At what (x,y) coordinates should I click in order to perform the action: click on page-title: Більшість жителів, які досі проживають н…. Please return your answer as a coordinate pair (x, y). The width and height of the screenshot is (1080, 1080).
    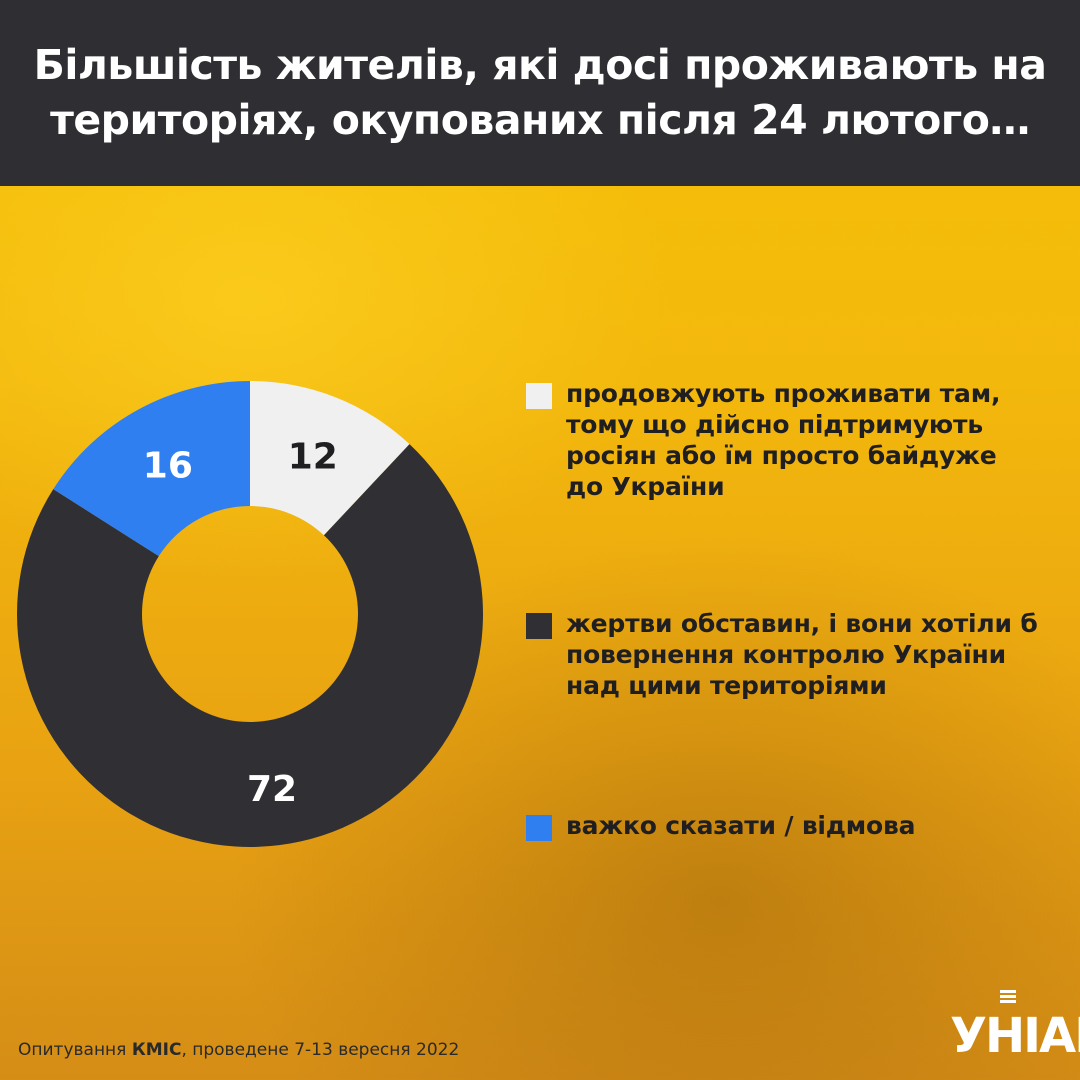
    Looking at the image, I should click on (540, 92).